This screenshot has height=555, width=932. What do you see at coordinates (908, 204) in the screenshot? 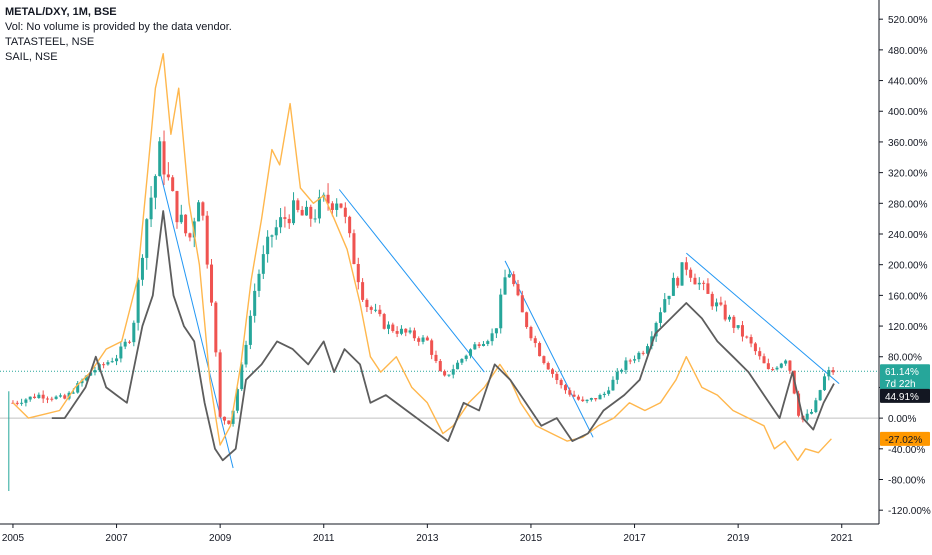
I see `y-tick-label: 280.00%` at bounding box center [908, 204].